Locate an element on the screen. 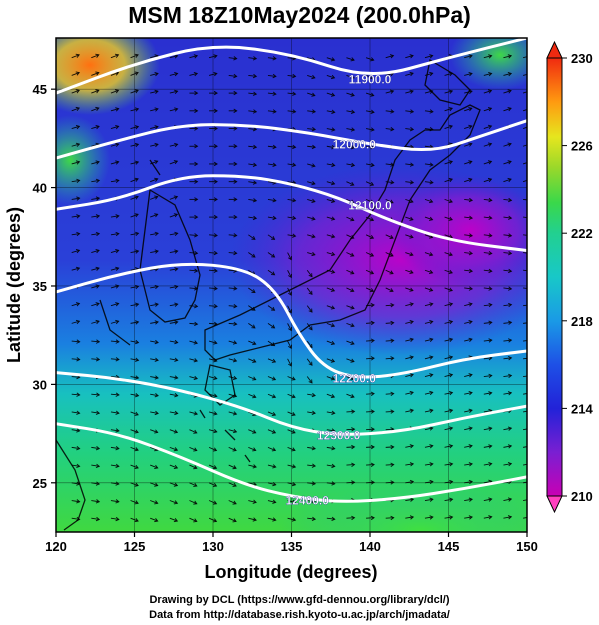 The height and width of the screenshot is (625, 599). contour-label: 12100.0 is located at coordinates (370, 205).